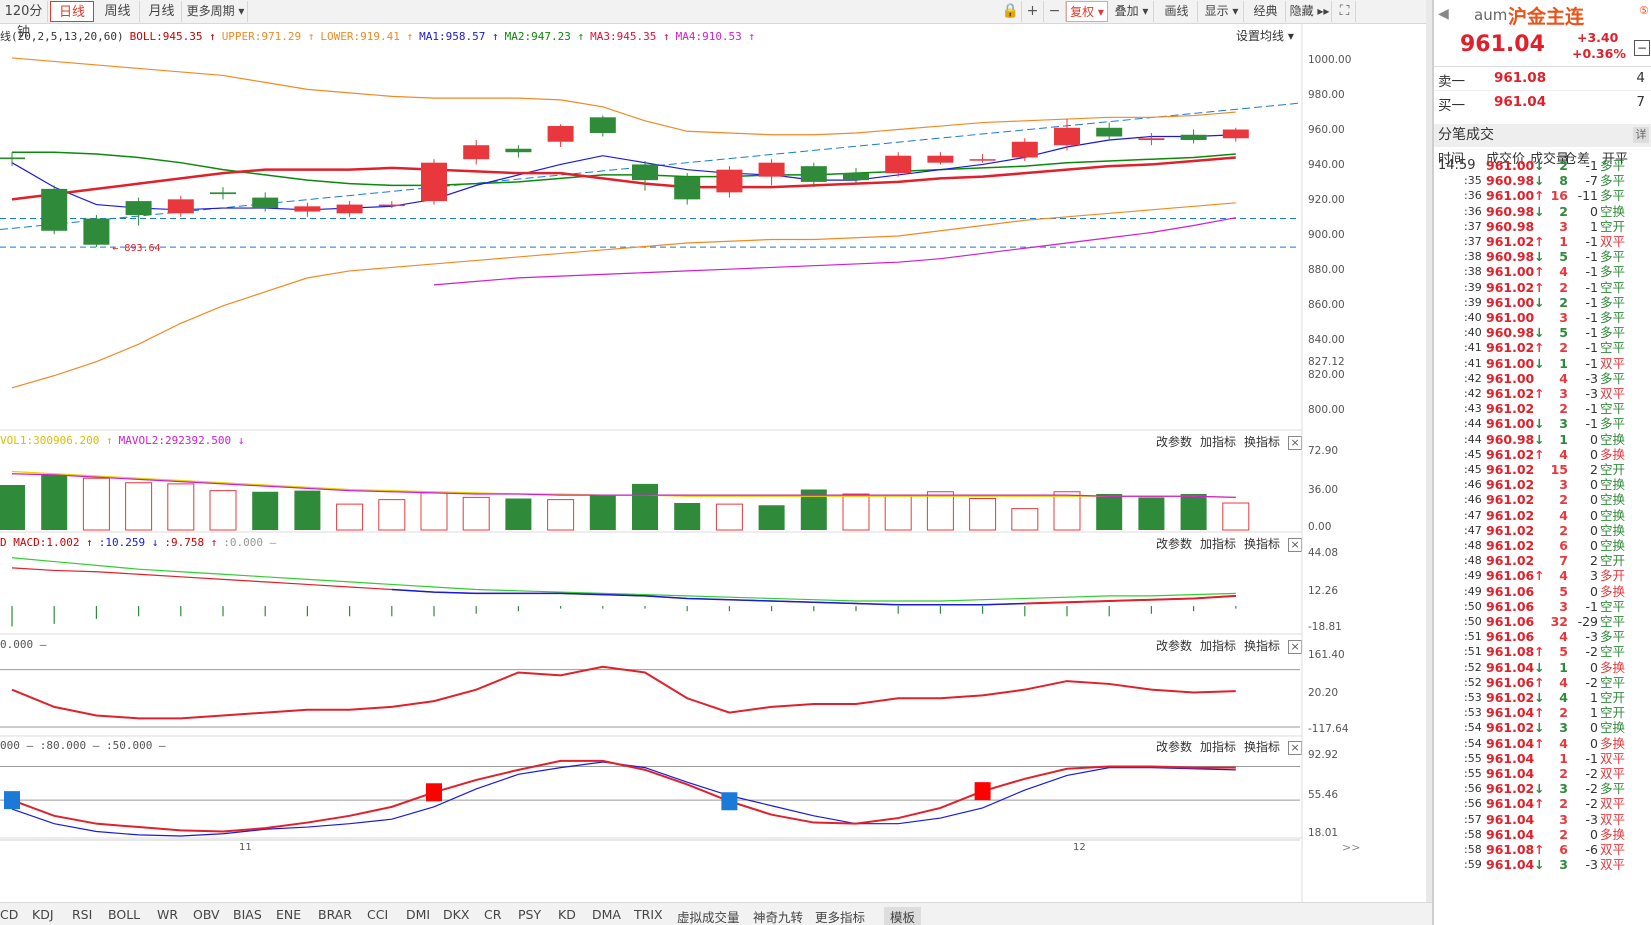 The width and height of the screenshot is (1651, 925). What do you see at coordinates (1542, 106) in the screenshot?
I see `bid-row: 买一 961.04 7` at bounding box center [1542, 106].